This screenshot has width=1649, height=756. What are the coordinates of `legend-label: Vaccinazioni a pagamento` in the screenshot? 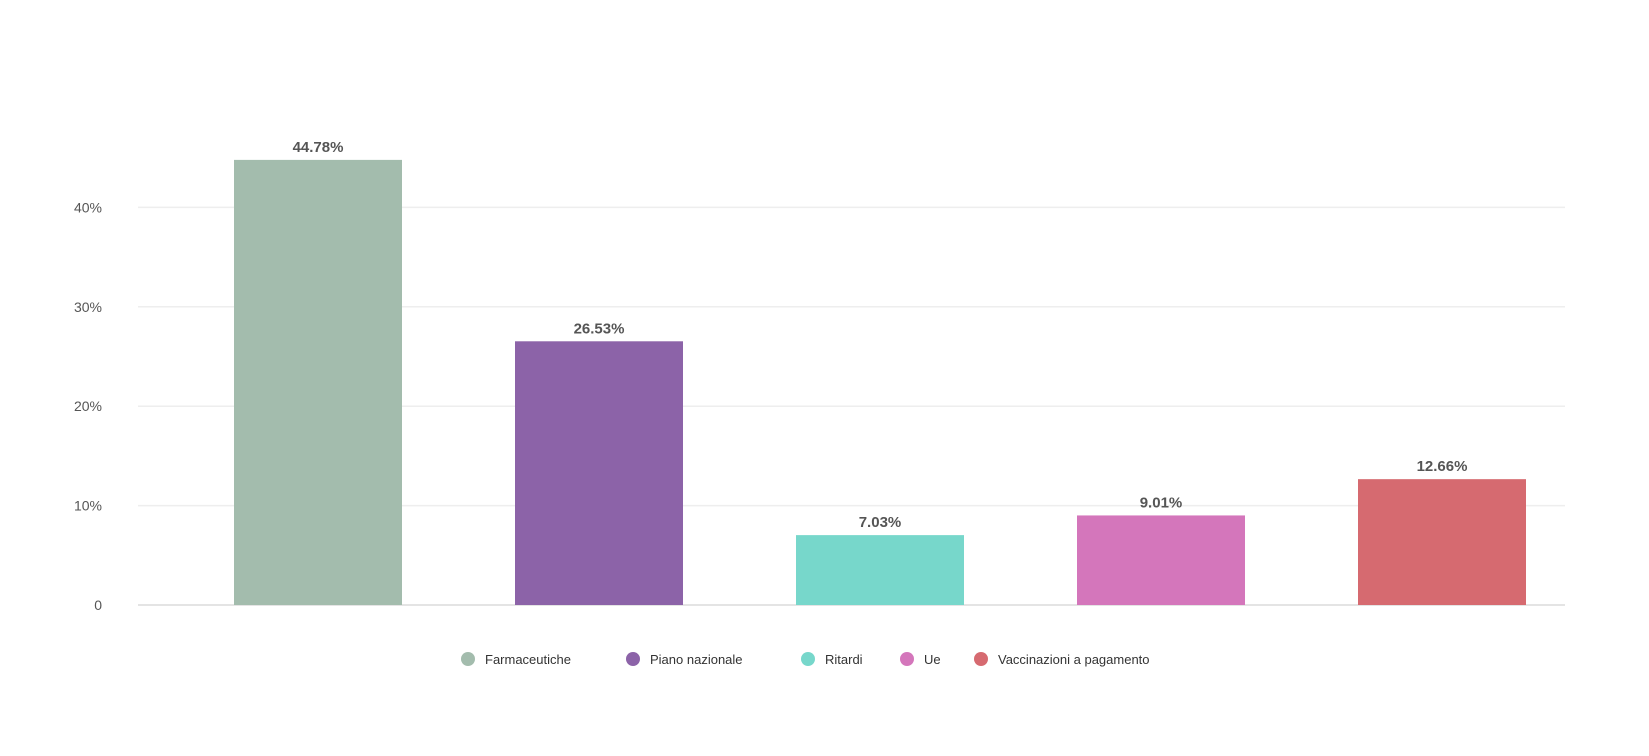 It's located at (1074, 659).